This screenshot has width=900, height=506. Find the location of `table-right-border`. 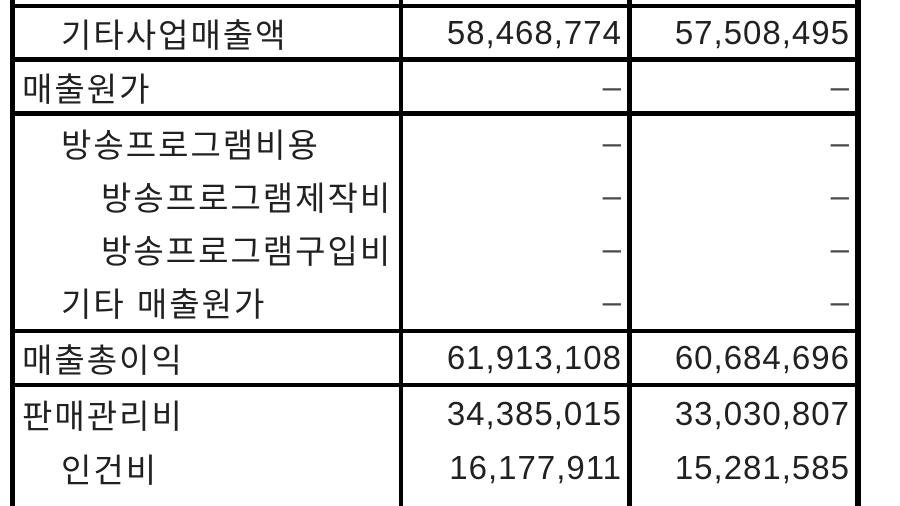

table-right-border is located at coordinates (858, 253).